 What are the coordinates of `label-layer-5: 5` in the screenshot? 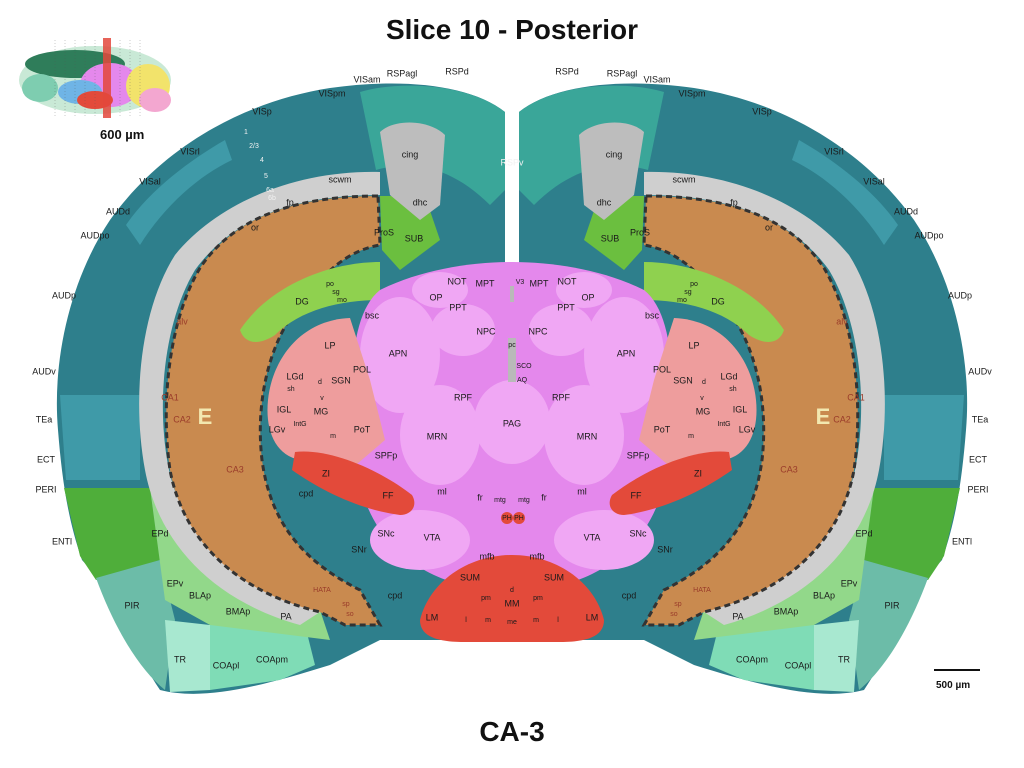 It's located at (266, 176).